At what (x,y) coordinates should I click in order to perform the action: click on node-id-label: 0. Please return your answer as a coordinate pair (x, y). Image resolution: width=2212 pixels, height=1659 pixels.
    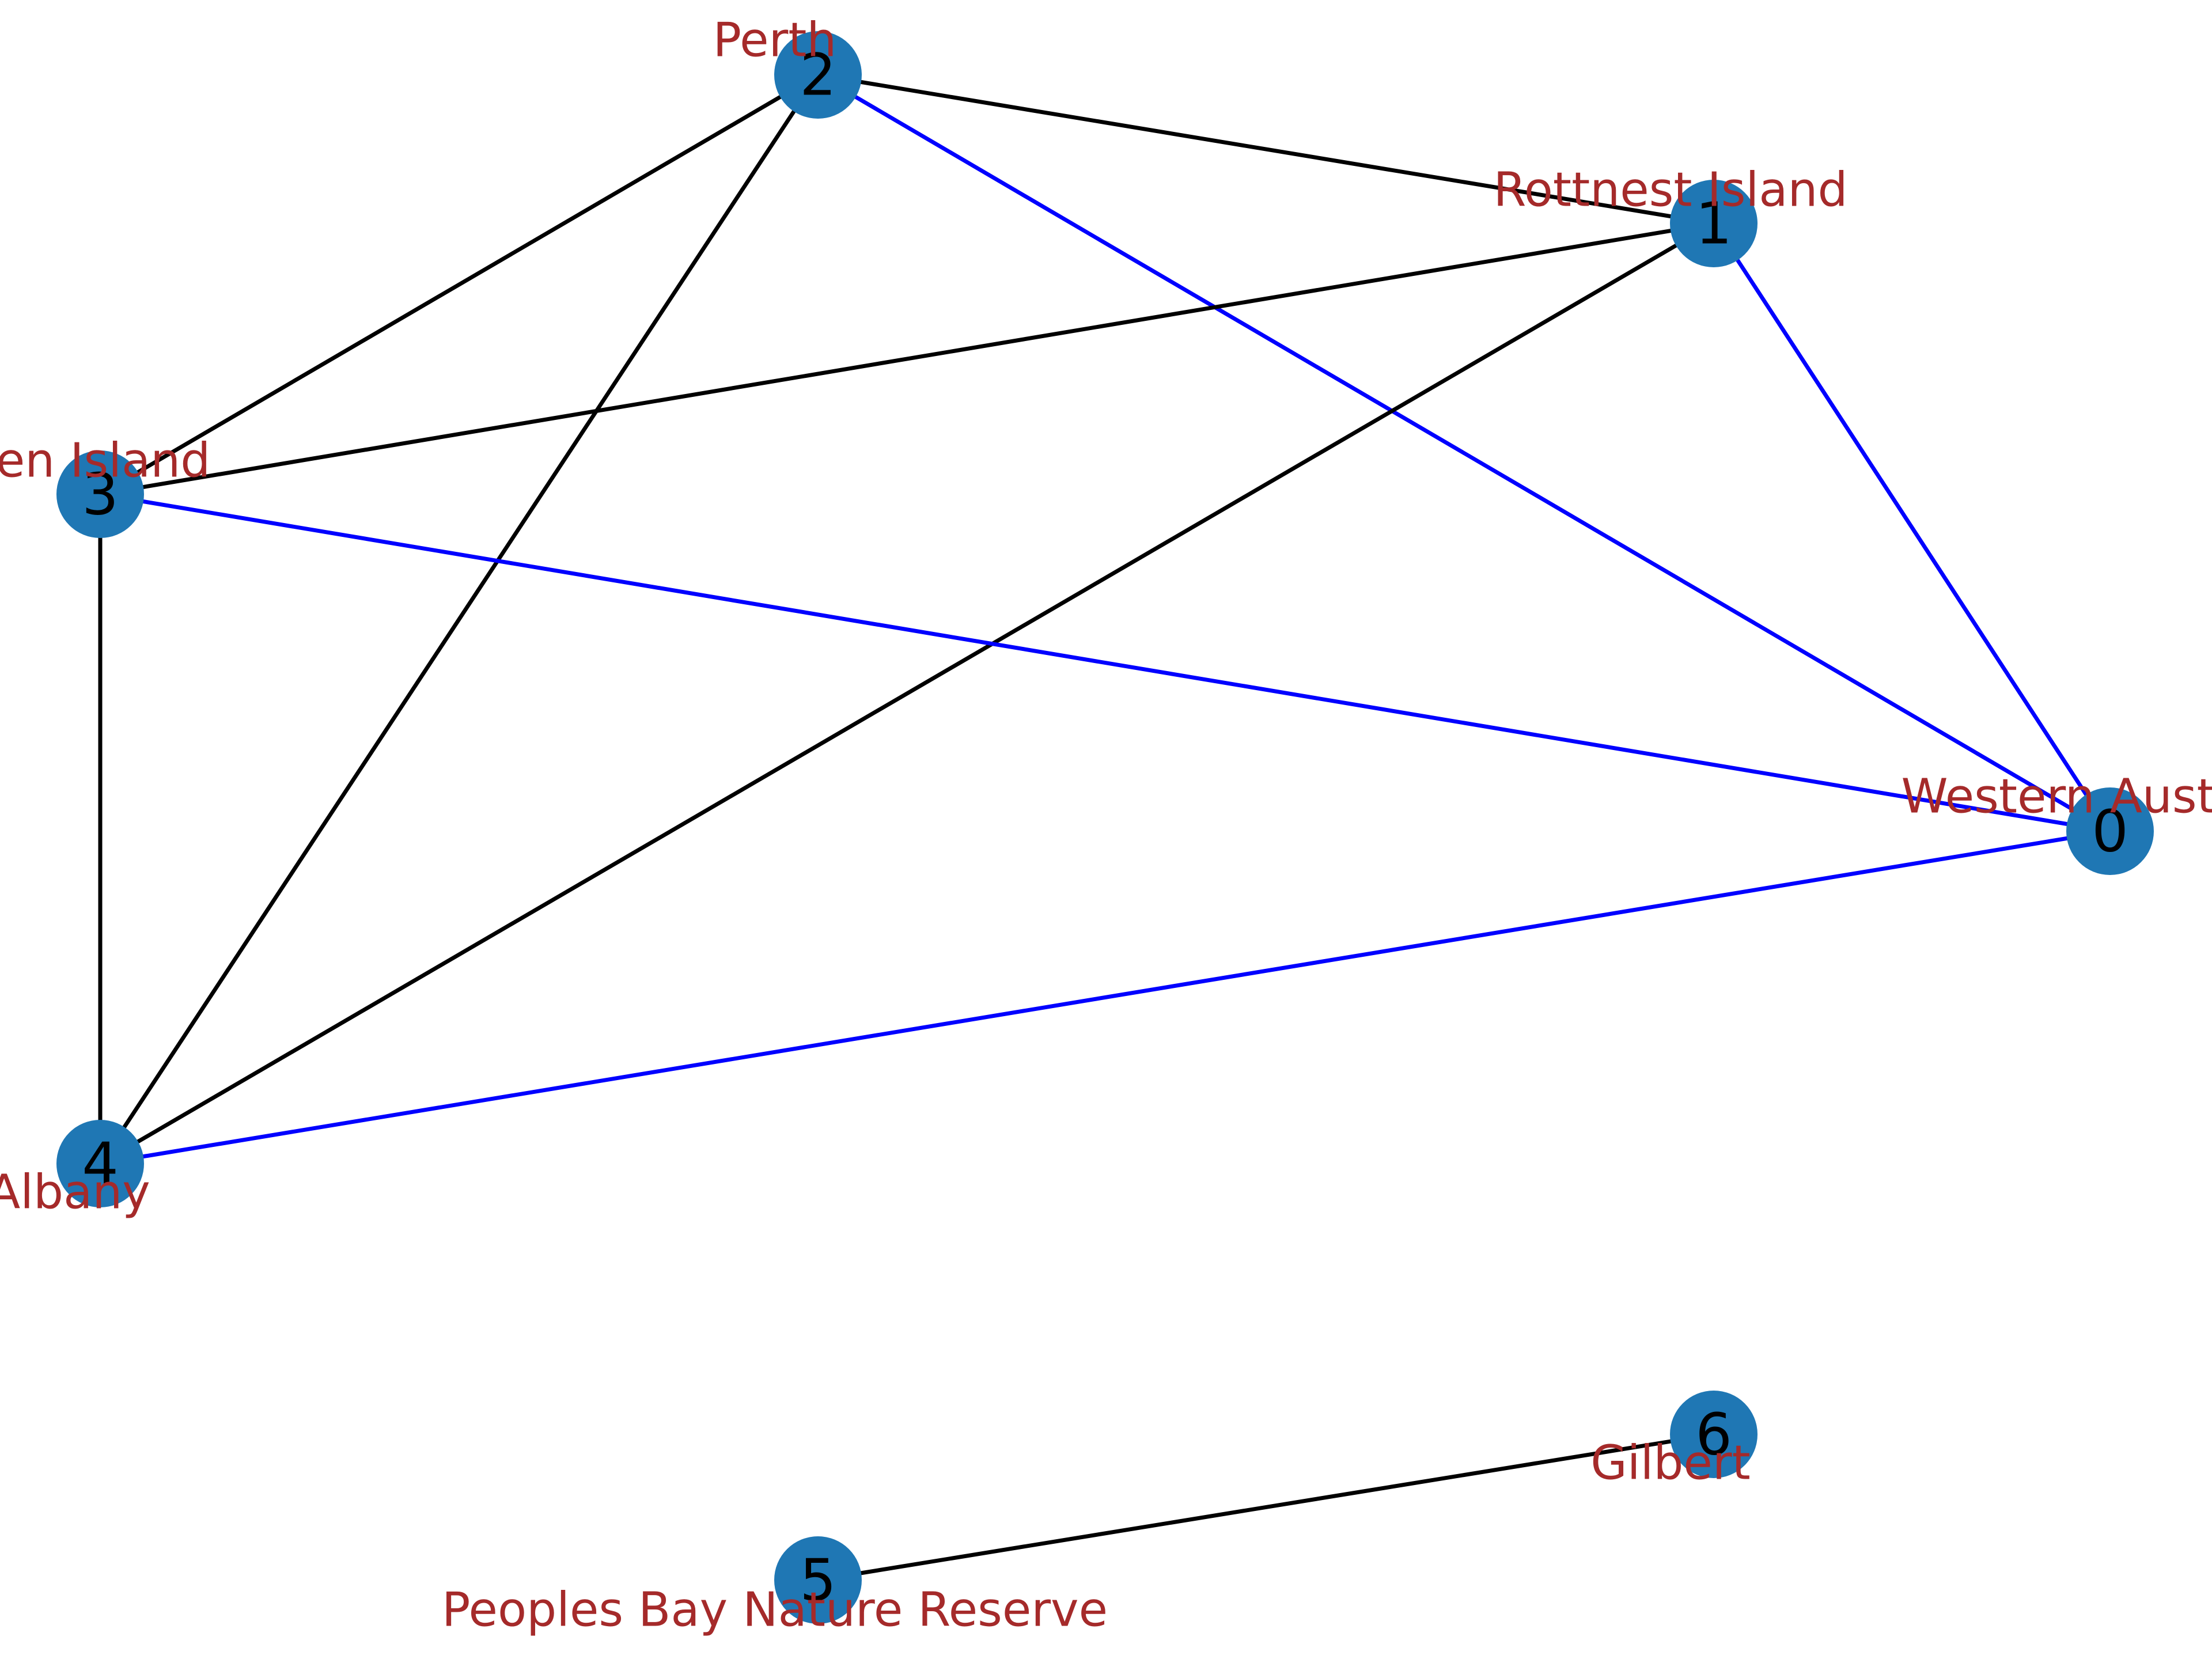
    Looking at the image, I should click on (2110, 831).